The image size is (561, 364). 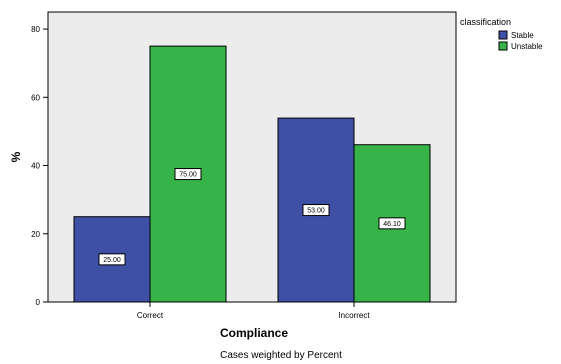 I want to click on legend: classification Stable Unstable, so click(x=501, y=34).